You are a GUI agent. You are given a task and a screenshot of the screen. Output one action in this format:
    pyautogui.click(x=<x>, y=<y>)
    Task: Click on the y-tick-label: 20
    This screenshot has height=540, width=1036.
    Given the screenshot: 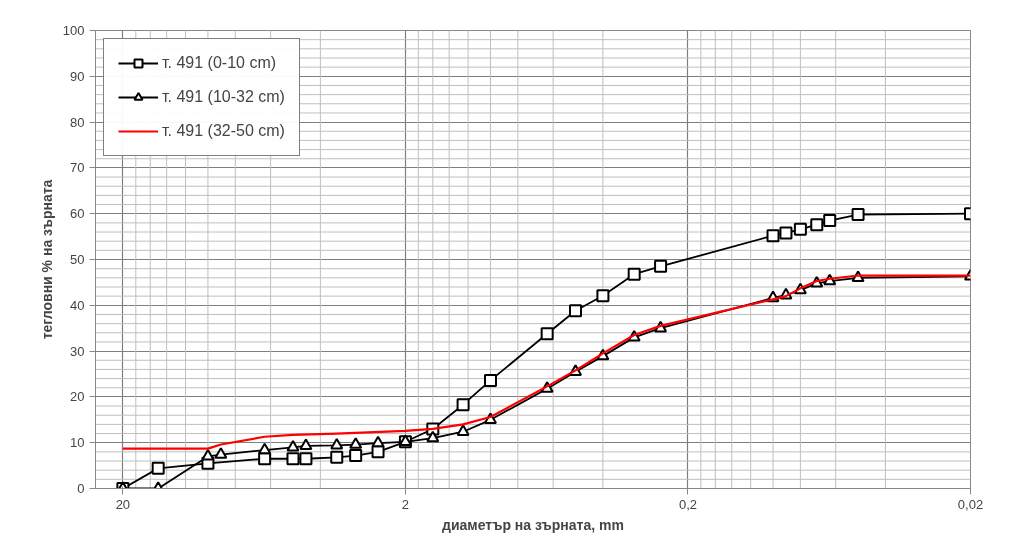 What is the action you would take?
    pyautogui.click(x=77, y=397)
    